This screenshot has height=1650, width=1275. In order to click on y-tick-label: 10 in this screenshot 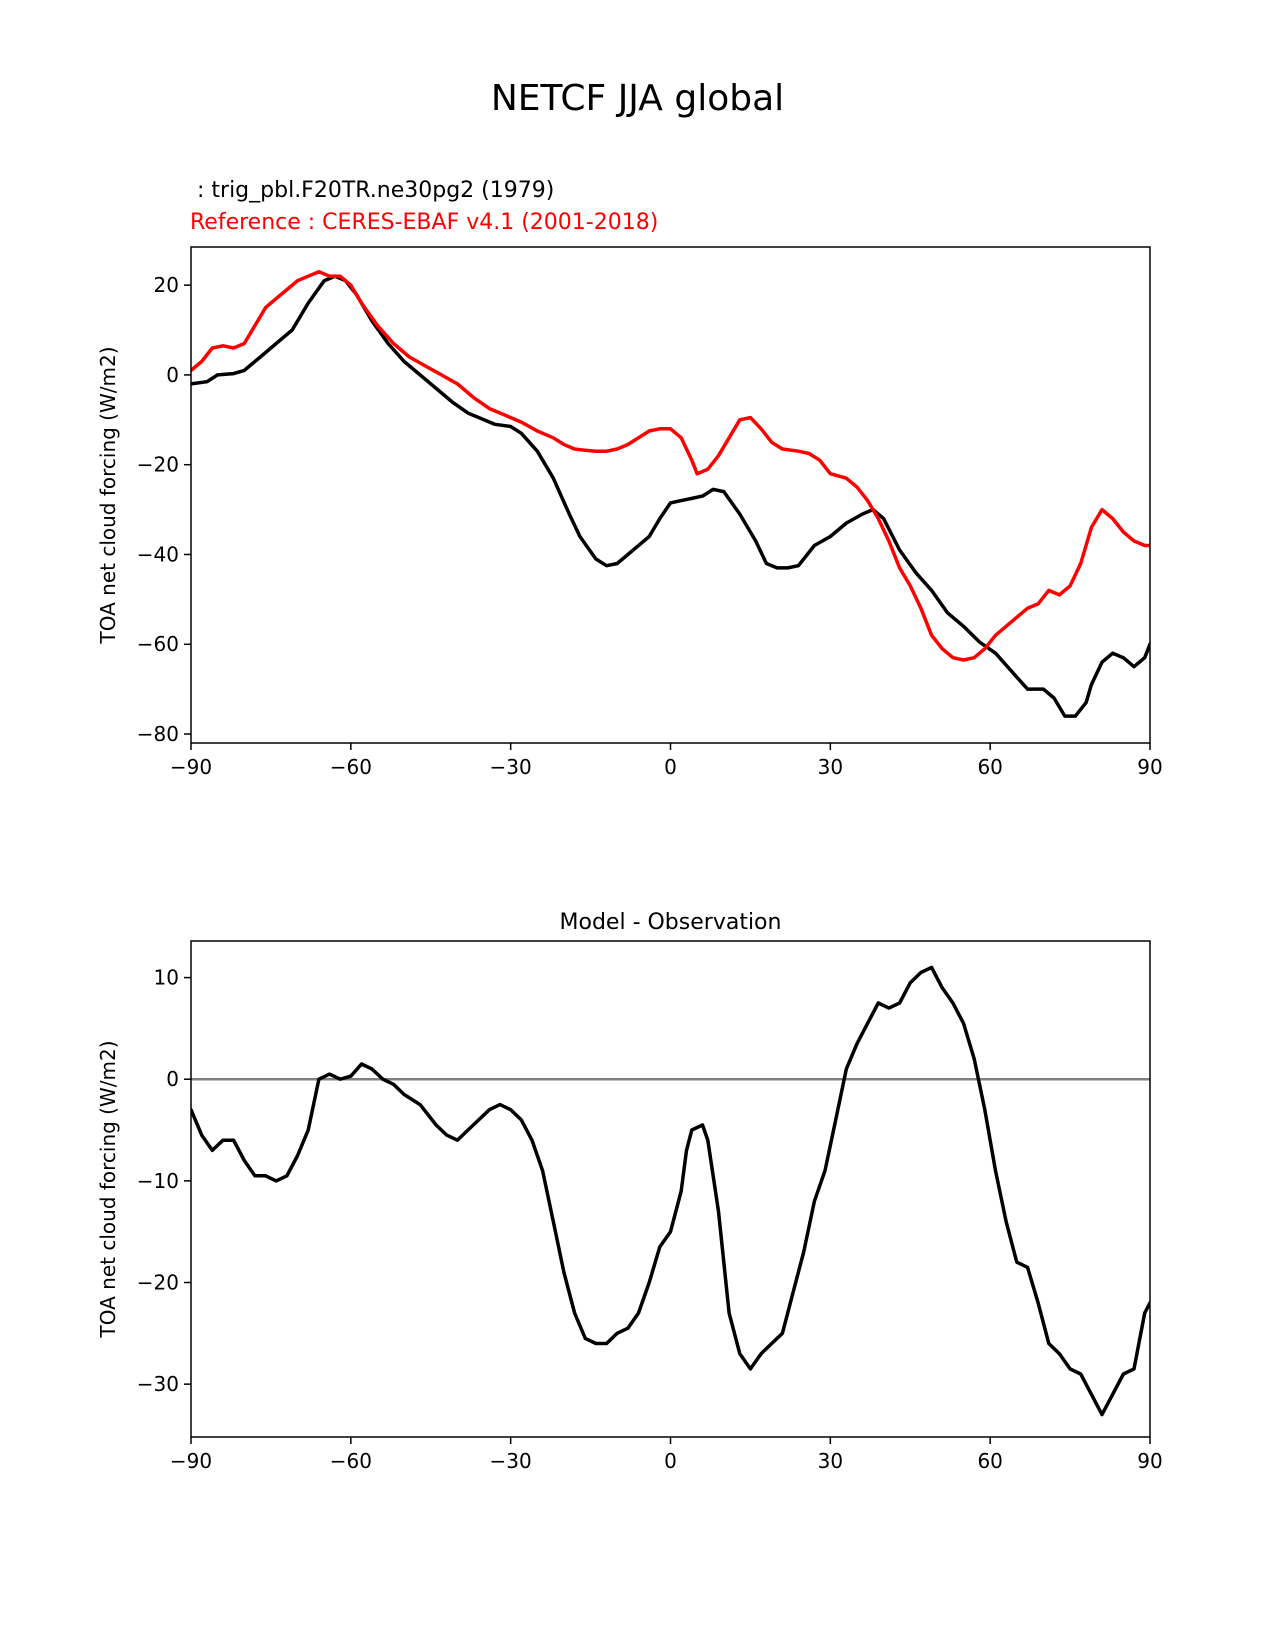, I will do `click(166, 978)`.